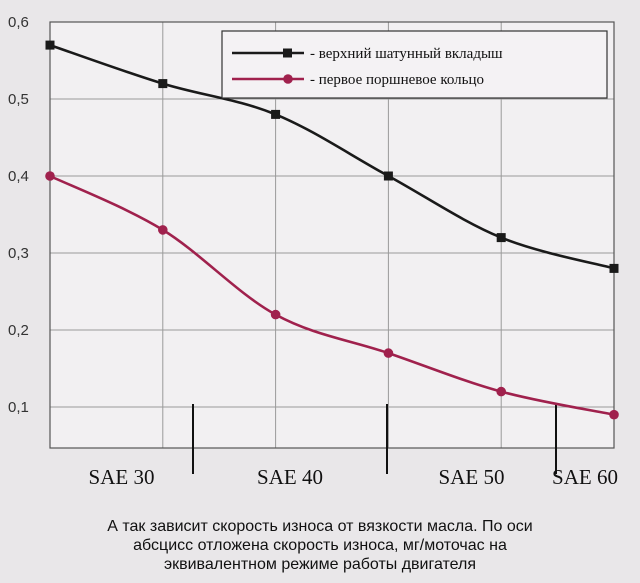 This screenshot has height=583, width=640. I want to click on y-tick-label: 0,2, so click(18, 330).